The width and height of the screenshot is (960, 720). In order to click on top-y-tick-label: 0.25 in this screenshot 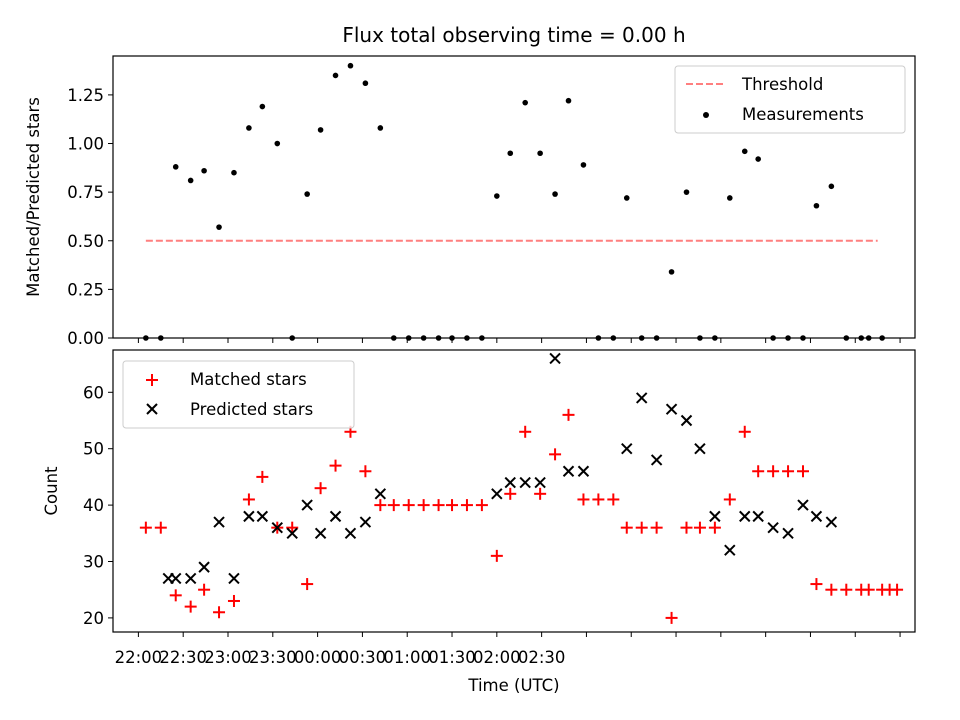, I will do `click(85, 289)`.